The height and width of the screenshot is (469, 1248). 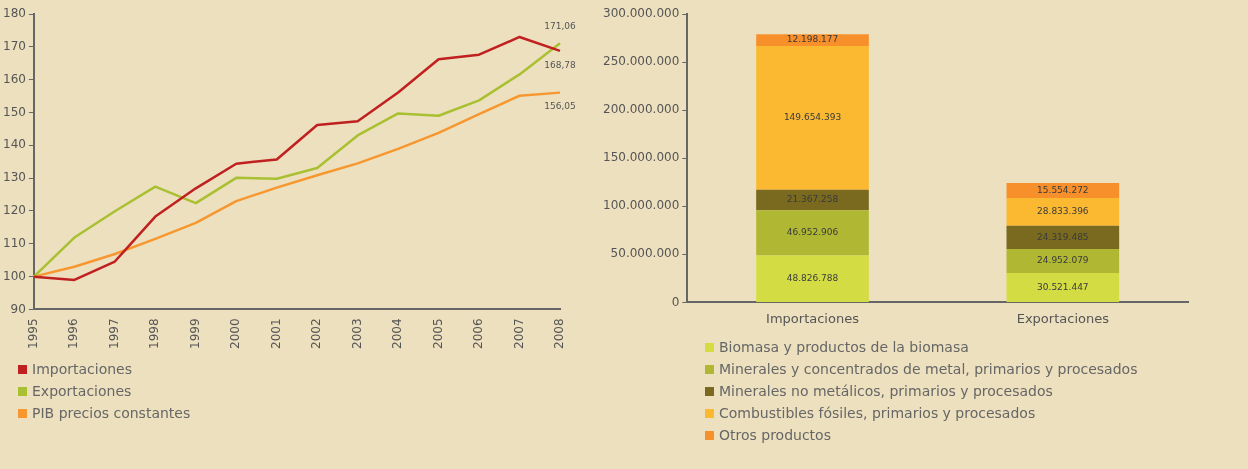 I want to click on legend-label: PIB precios constantes, so click(x=111, y=413).